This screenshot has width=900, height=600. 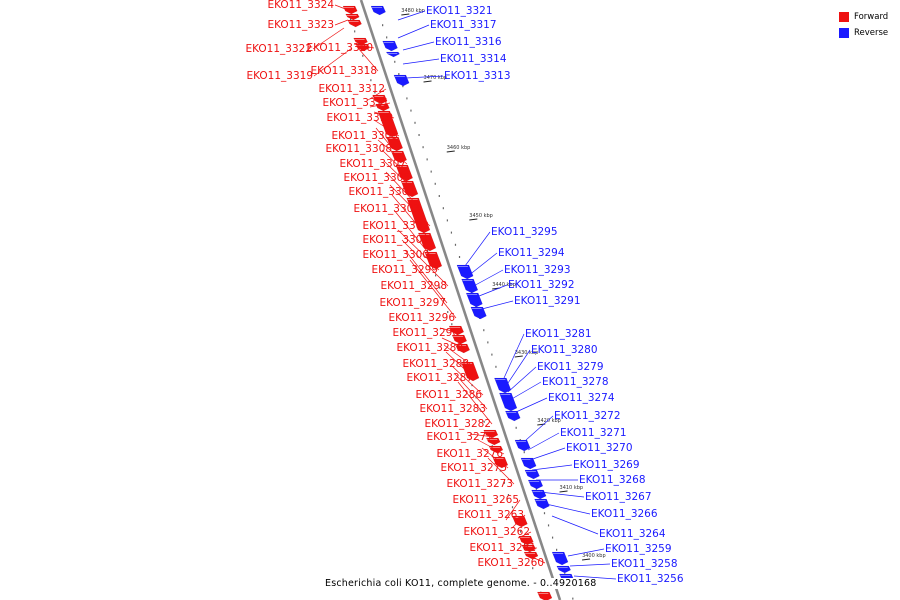 I want to click on reverse-gene-label: EKO11_3280, so click(x=564, y=350).